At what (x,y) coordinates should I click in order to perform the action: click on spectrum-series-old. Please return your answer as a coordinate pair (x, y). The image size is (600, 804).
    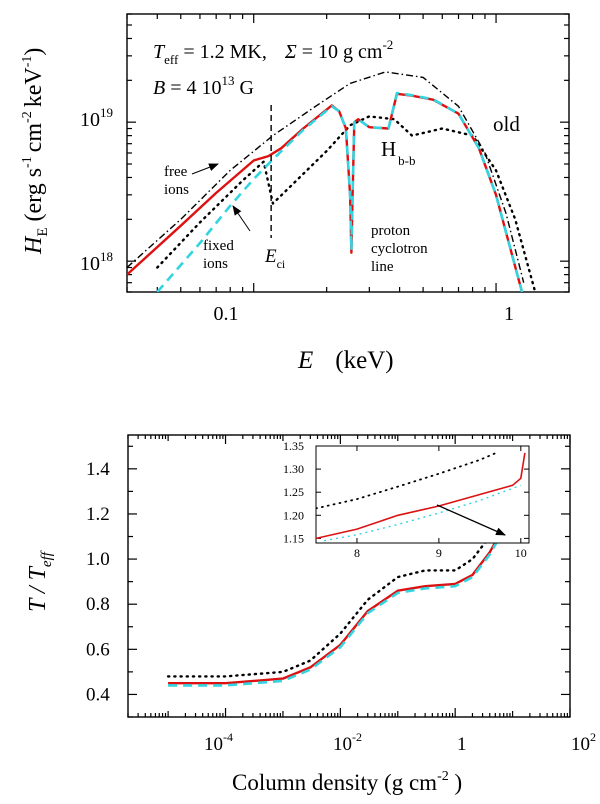
    Looking at the image, I should click on (346, 203).